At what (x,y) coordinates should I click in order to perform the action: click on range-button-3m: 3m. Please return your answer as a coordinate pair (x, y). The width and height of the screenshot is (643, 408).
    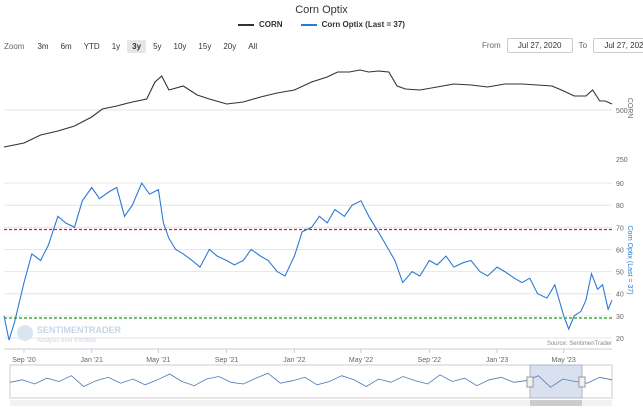
    Looking at the image, I should click on (43, 46).